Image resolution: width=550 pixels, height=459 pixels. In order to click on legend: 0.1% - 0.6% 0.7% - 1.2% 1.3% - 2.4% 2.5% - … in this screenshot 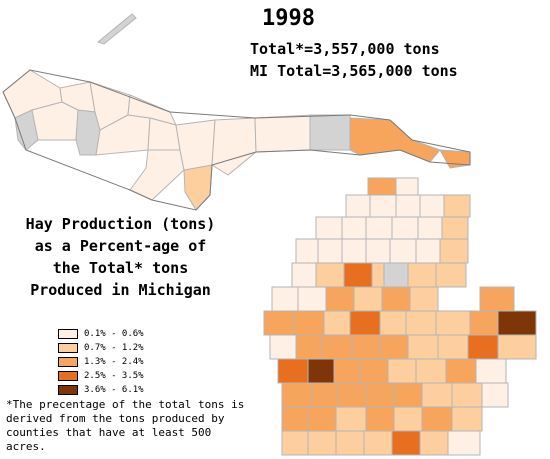, I will do `click(101, 362)`.